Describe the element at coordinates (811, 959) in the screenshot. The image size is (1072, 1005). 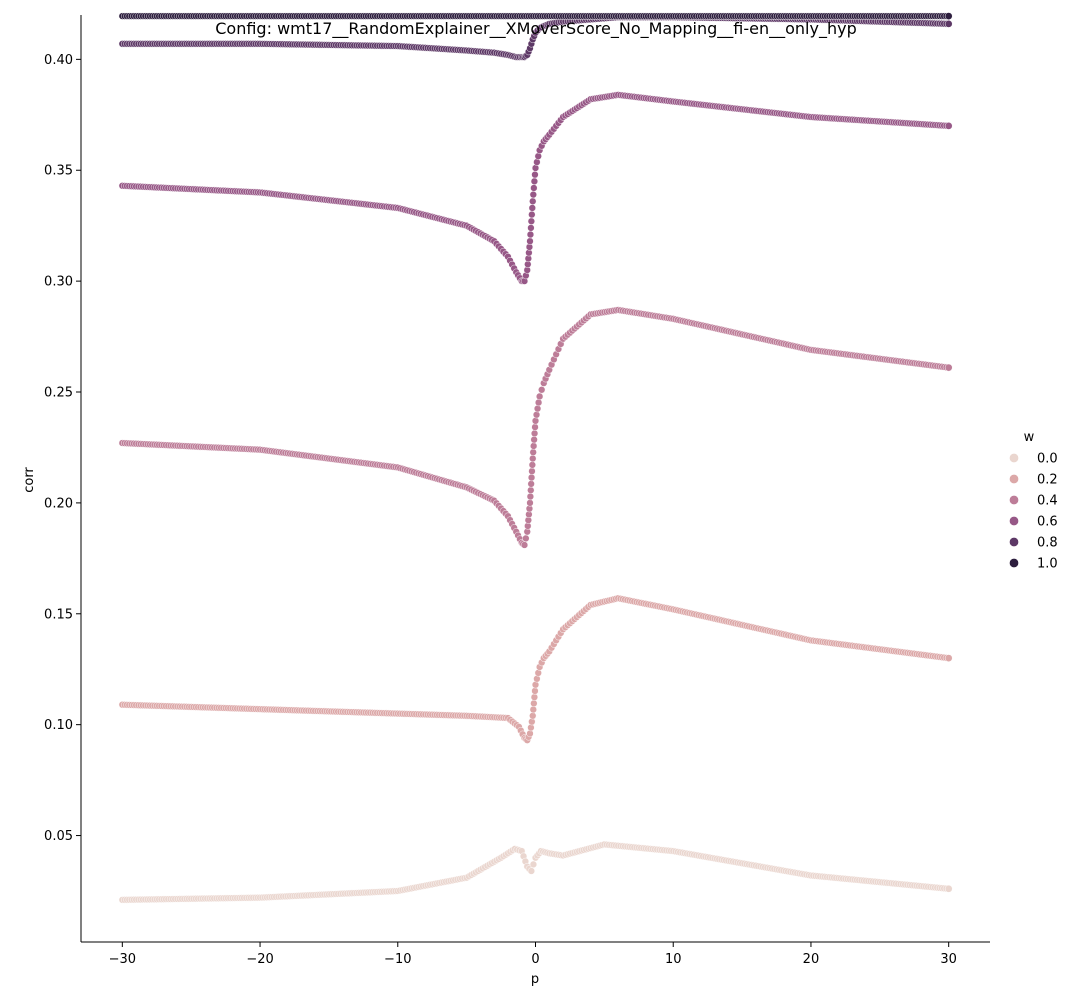
I see `x-tick-label: 20` at that location.